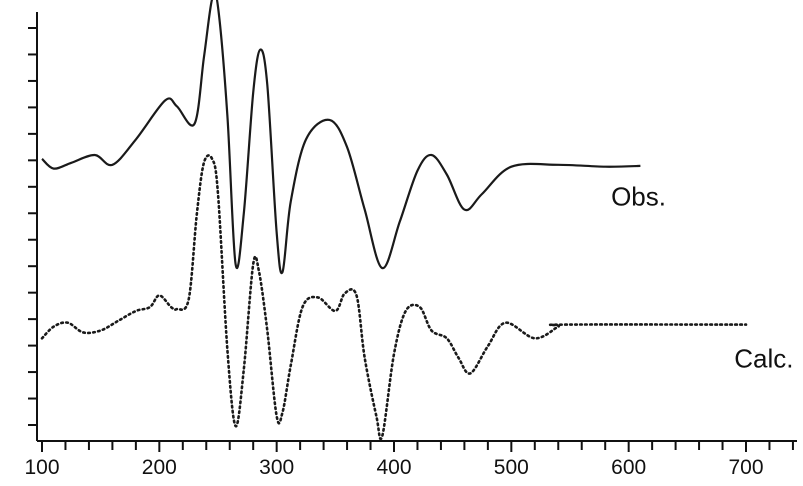 This screenshot has height=486, width=803. Describe the element at coordinates (417, 446) in the screenshot. I see `x-ticks` at that location.